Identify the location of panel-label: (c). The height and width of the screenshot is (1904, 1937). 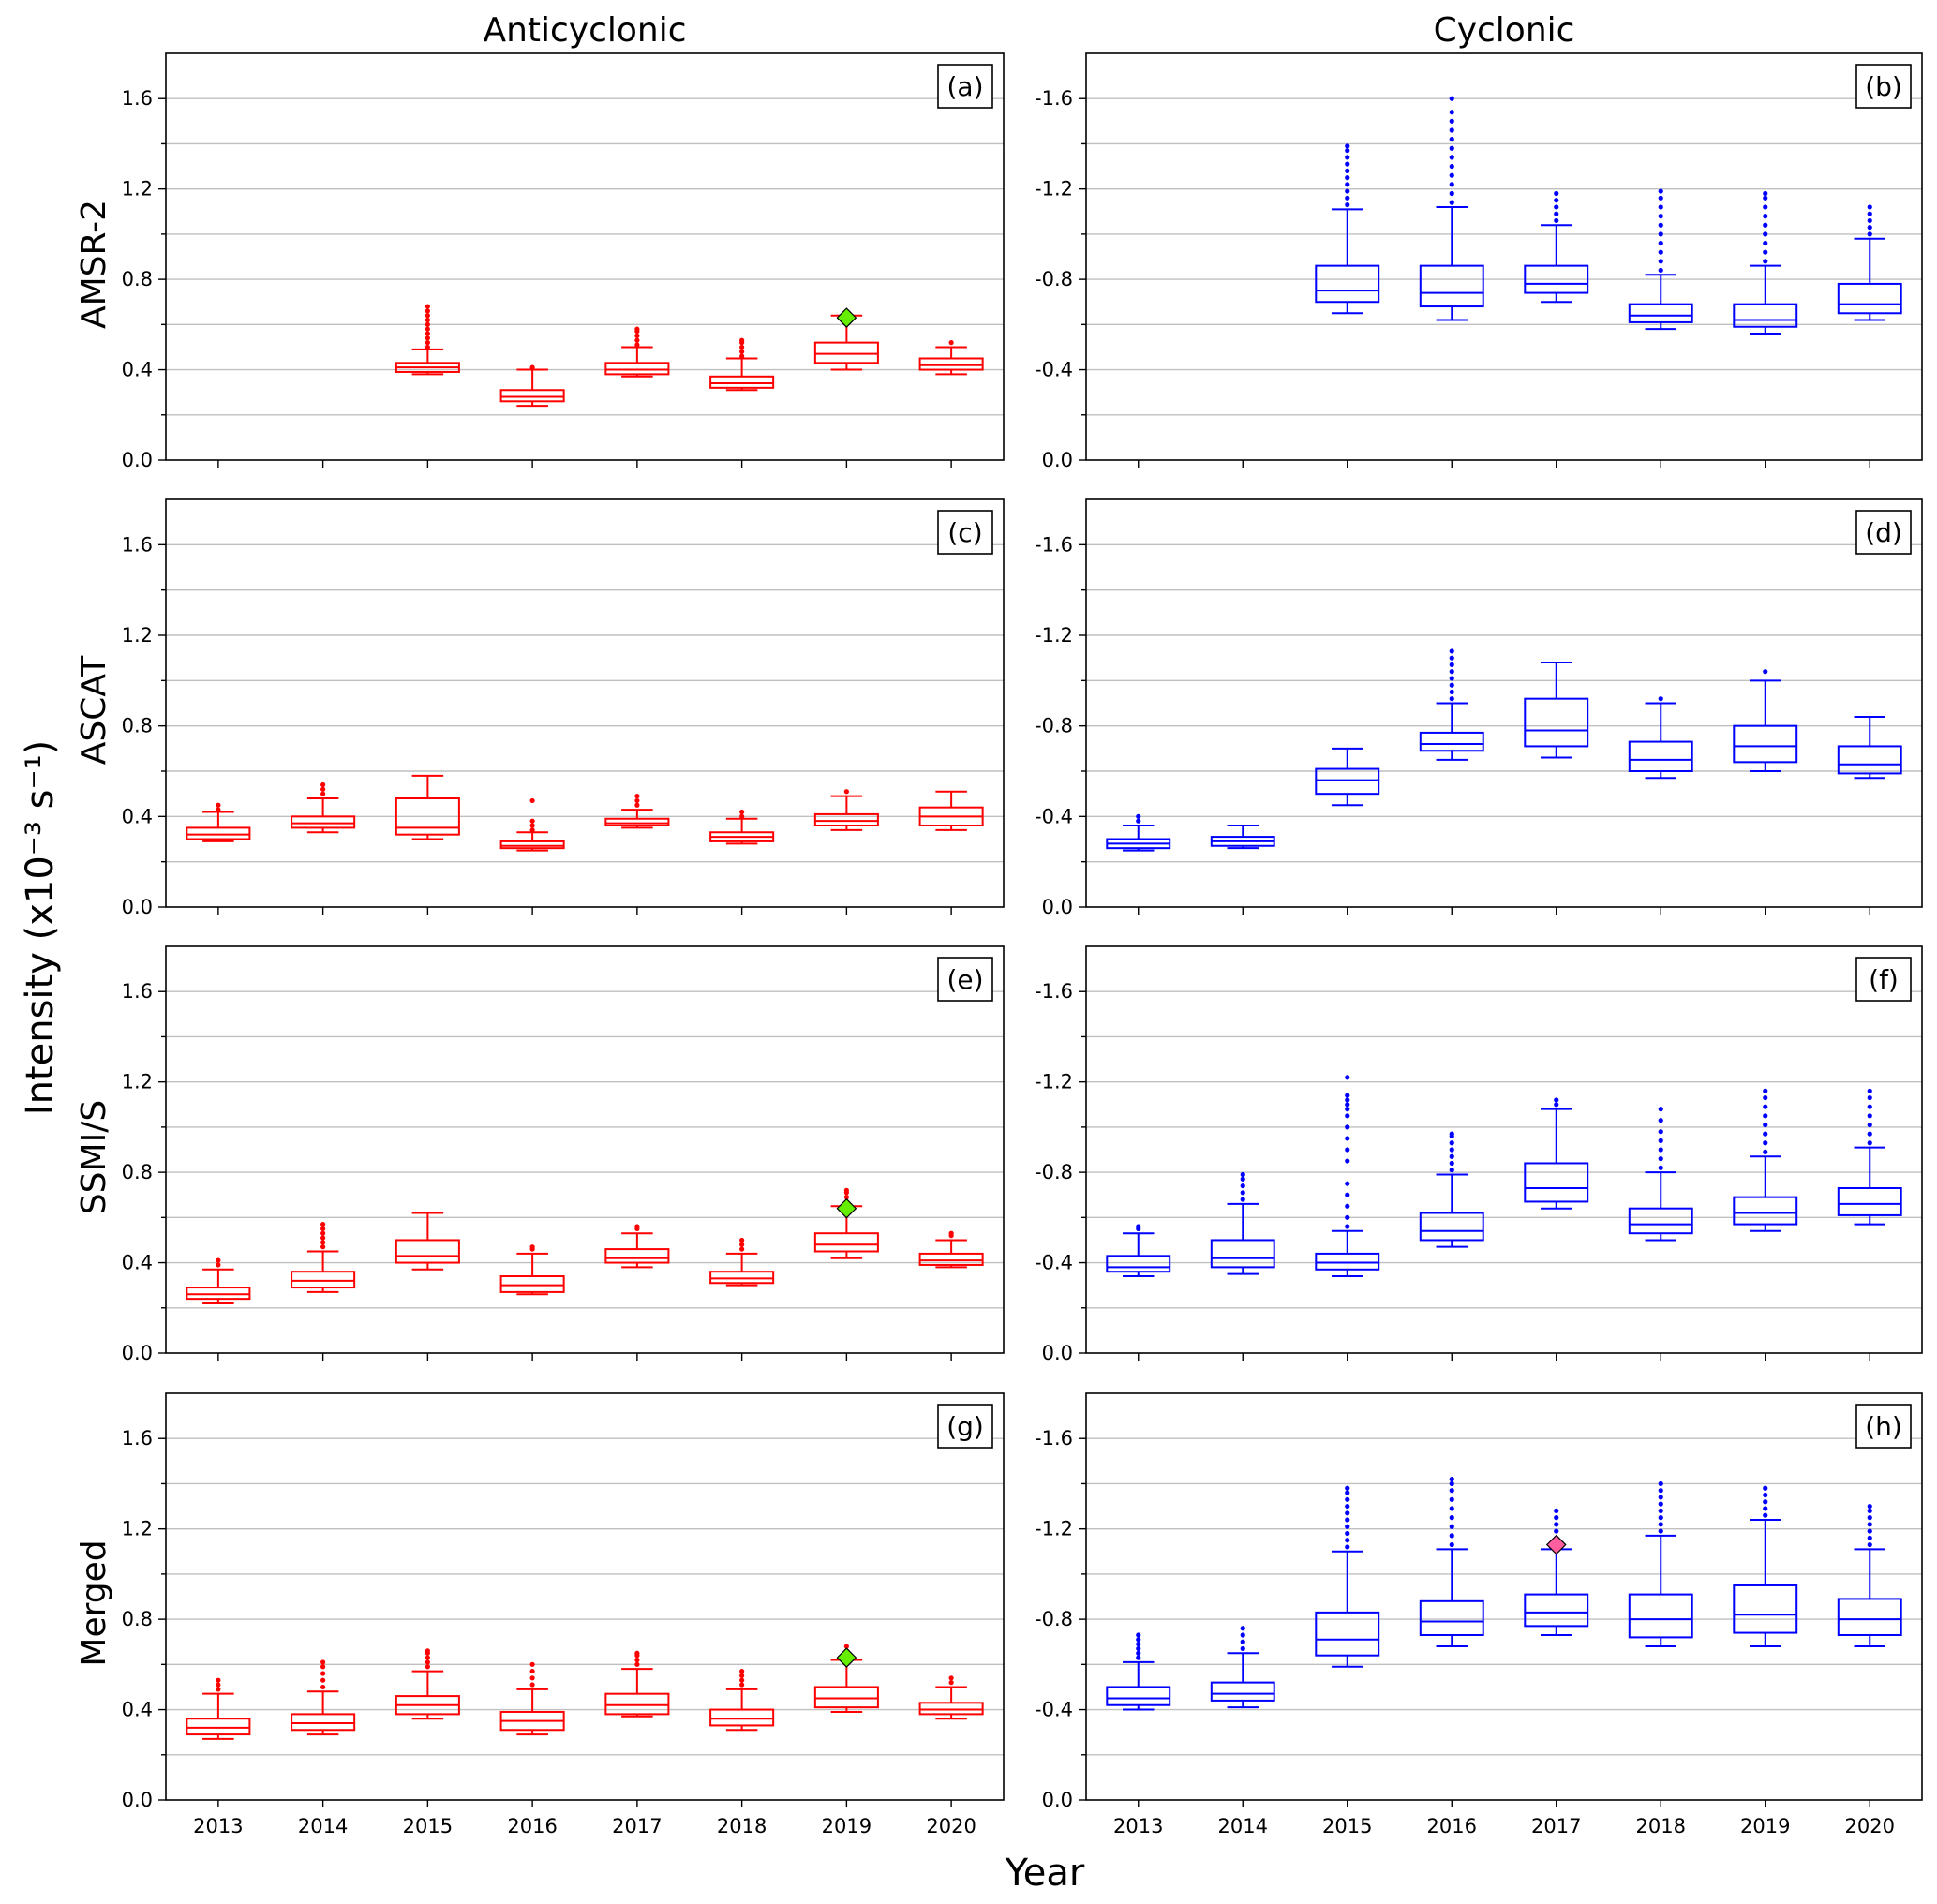
(964, 532).